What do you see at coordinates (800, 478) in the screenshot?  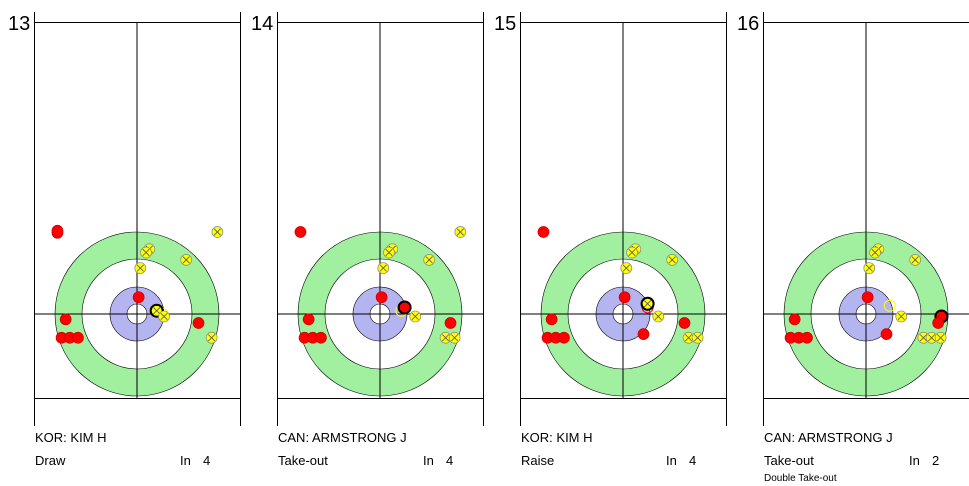 I see `shot-comment: Double Take-out` at bounding box center [800, 478].